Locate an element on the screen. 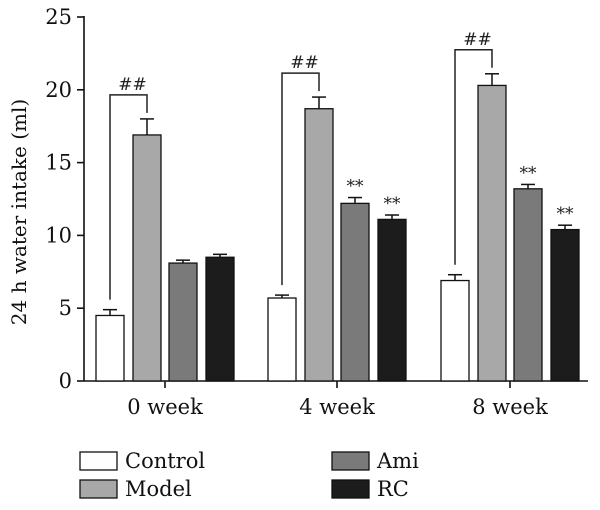 The height and width of the screenshot is (510, 600). y-tick-label: 25 is located at coordinates (58, 17).